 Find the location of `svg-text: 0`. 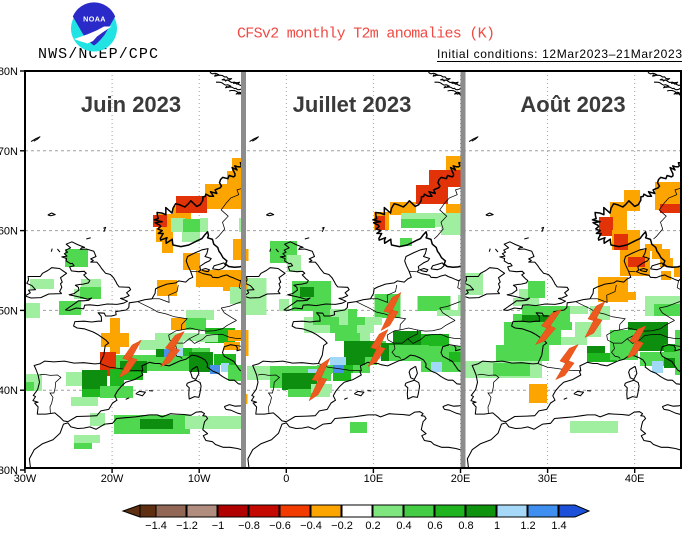

svg-text: 0 is located at coordinates (286, 479).